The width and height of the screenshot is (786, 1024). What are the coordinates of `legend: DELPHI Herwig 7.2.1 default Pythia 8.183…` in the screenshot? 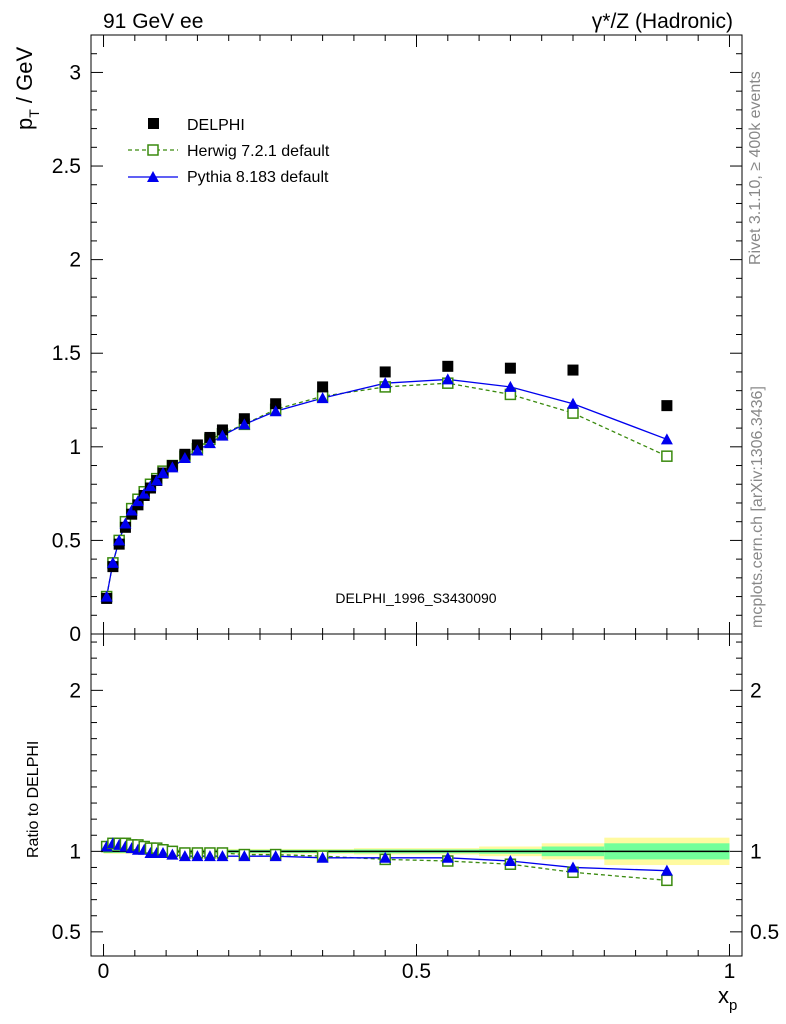 It's located at (229, 151).